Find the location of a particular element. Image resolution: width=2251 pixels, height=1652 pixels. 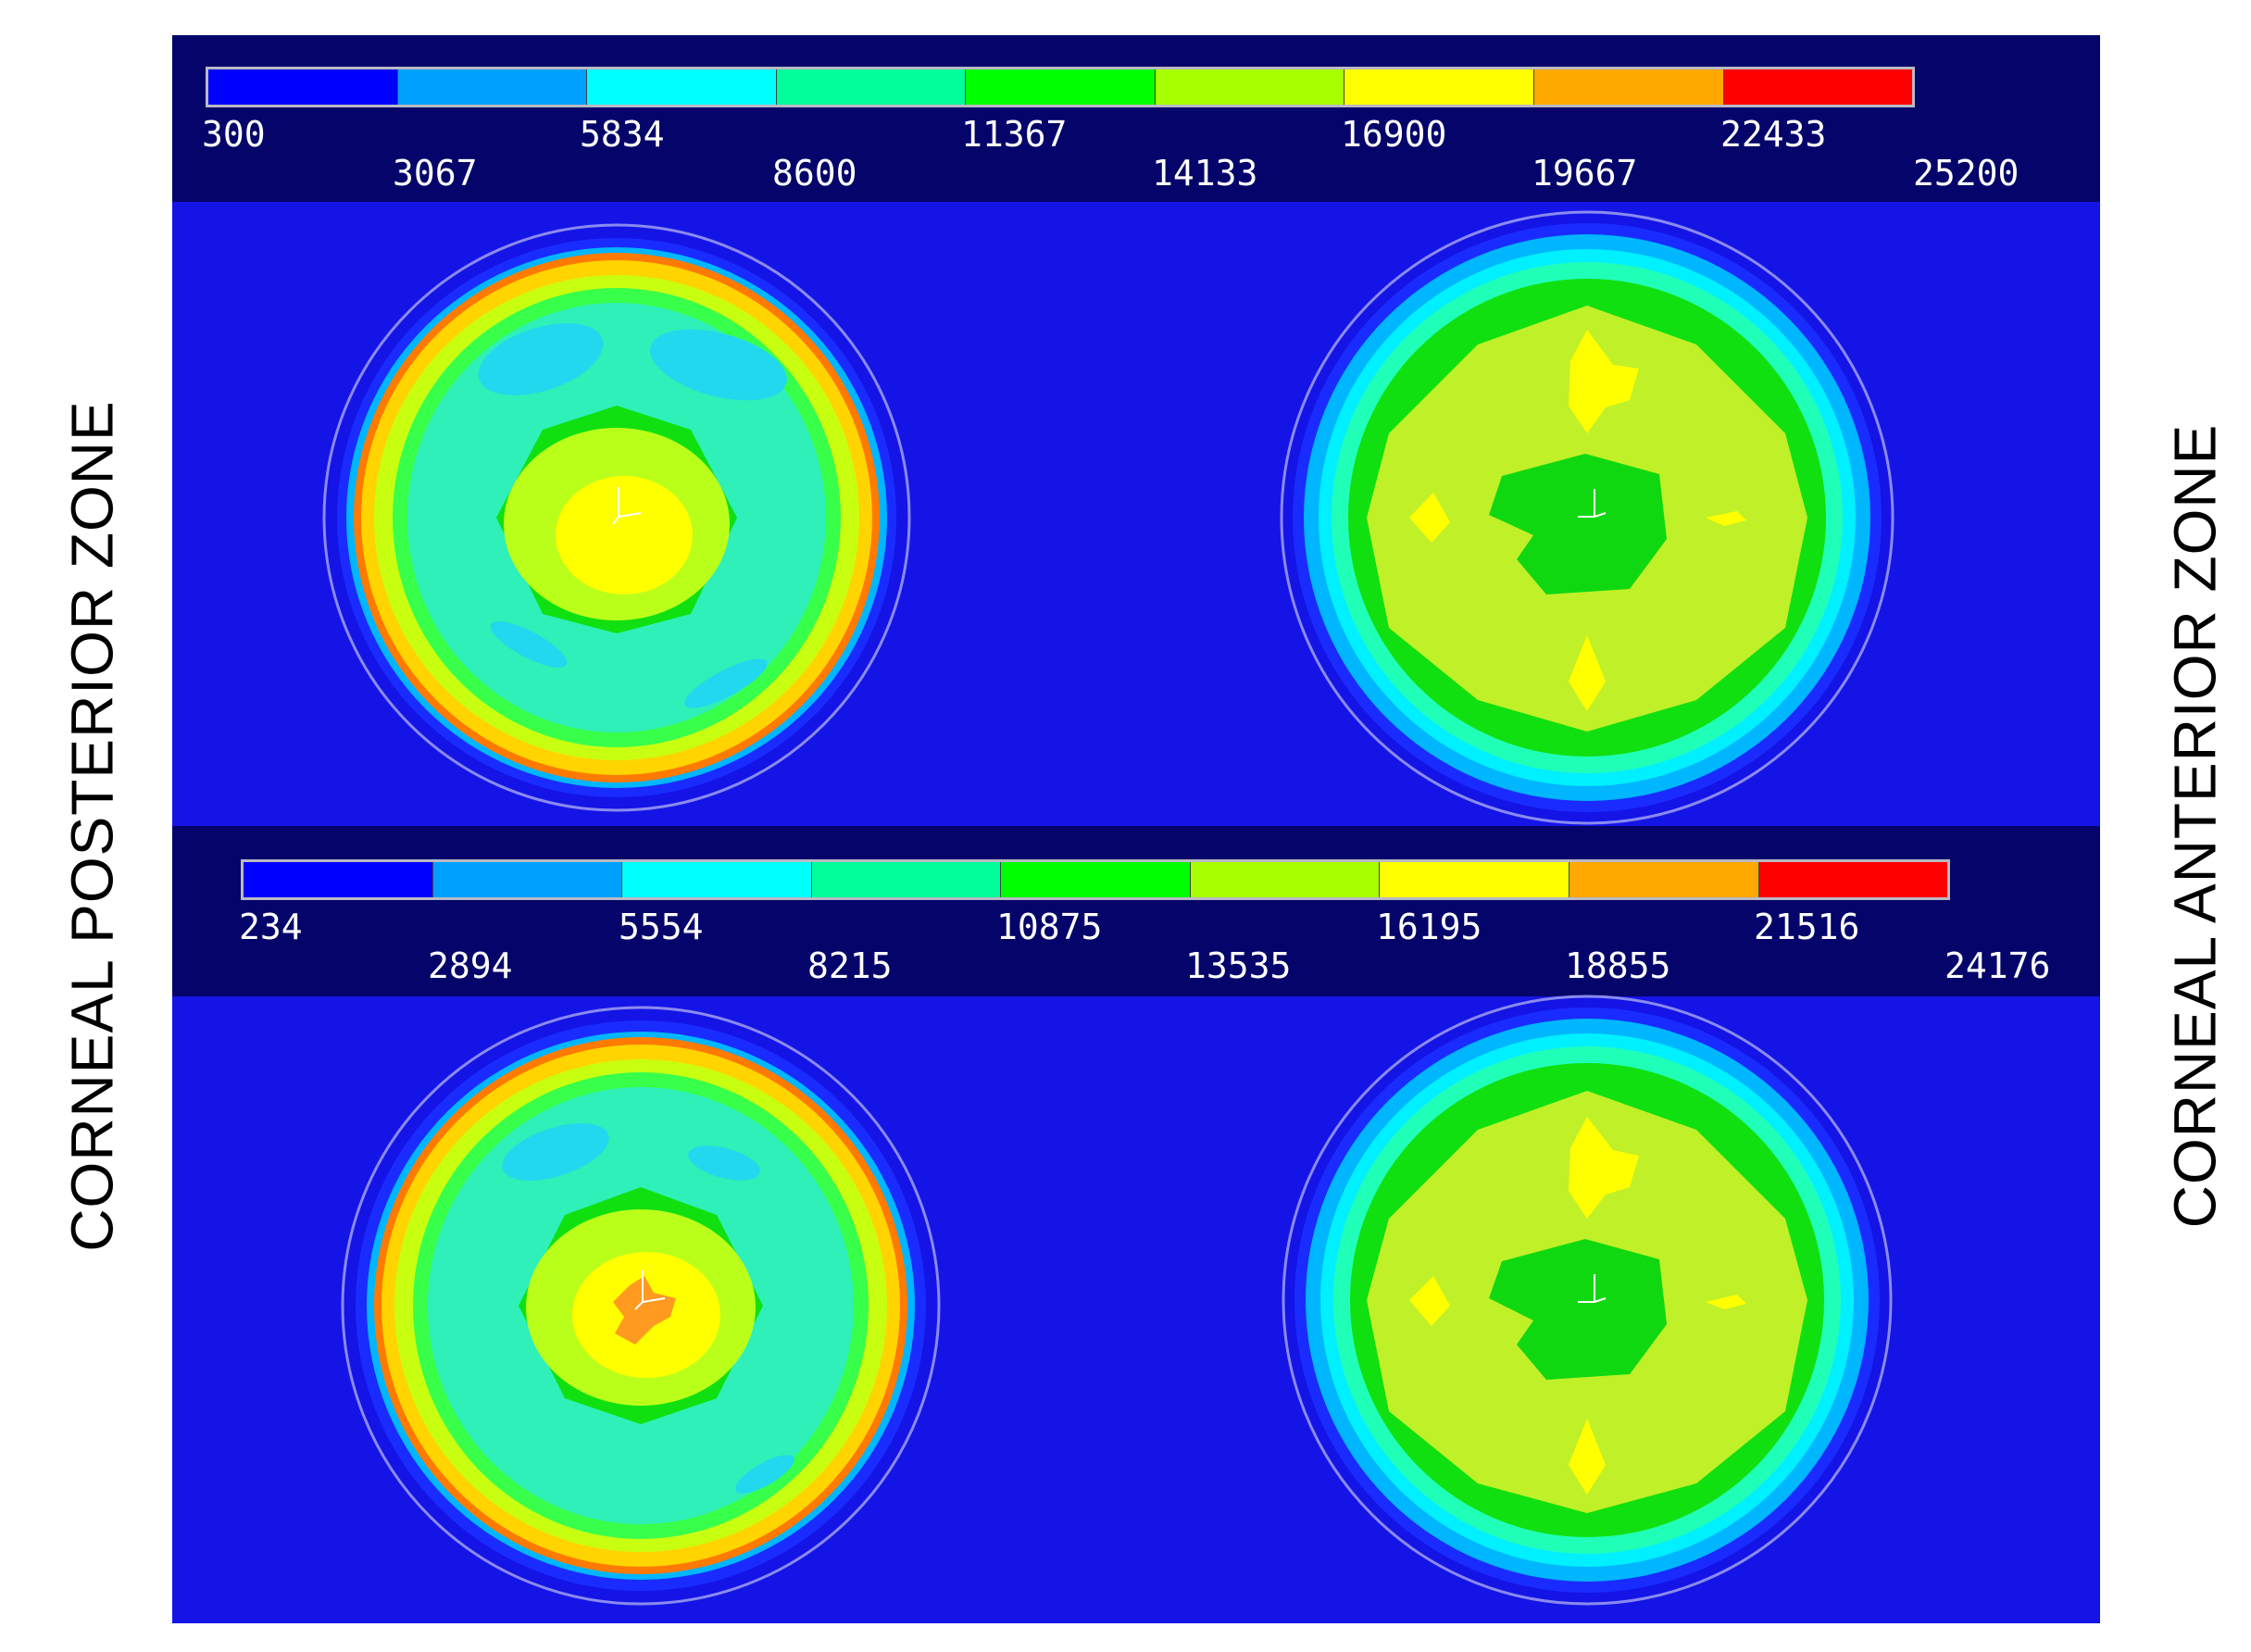

top-colorbar is located at coordinates (1060, 87).